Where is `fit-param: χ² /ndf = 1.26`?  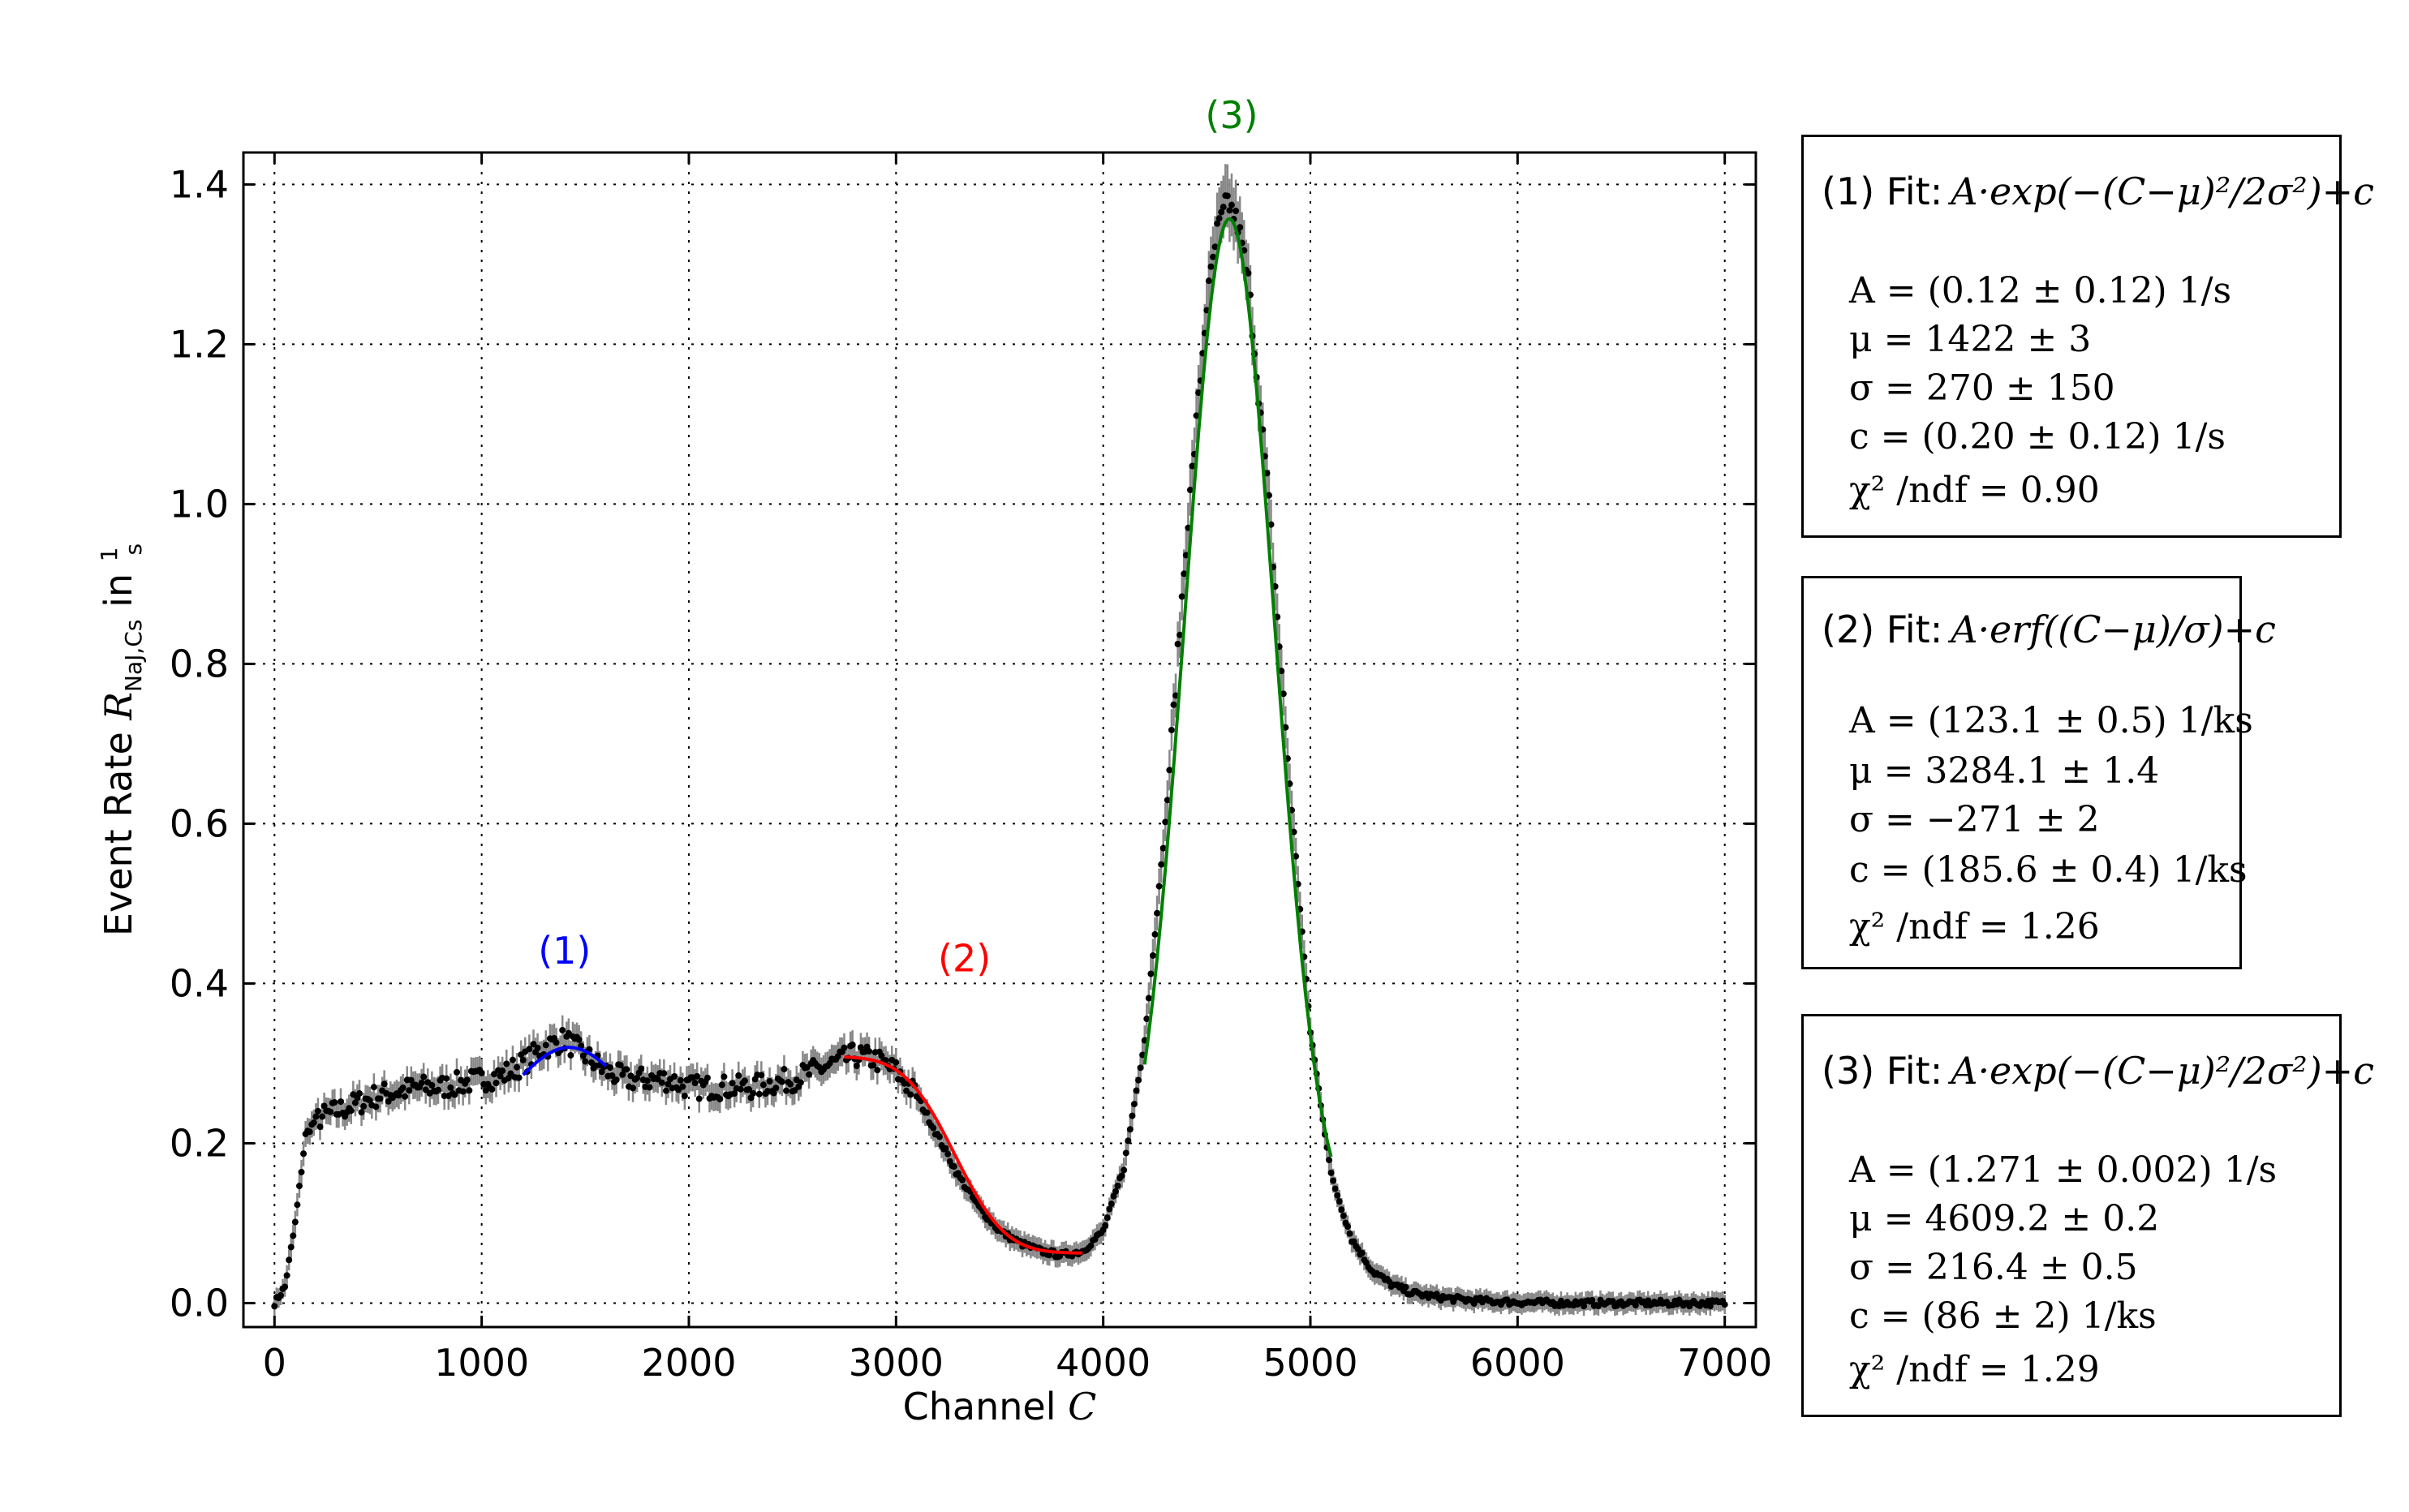 fit-param: χ² /ndf = 1.26 is located at coordinates (1974, 926).